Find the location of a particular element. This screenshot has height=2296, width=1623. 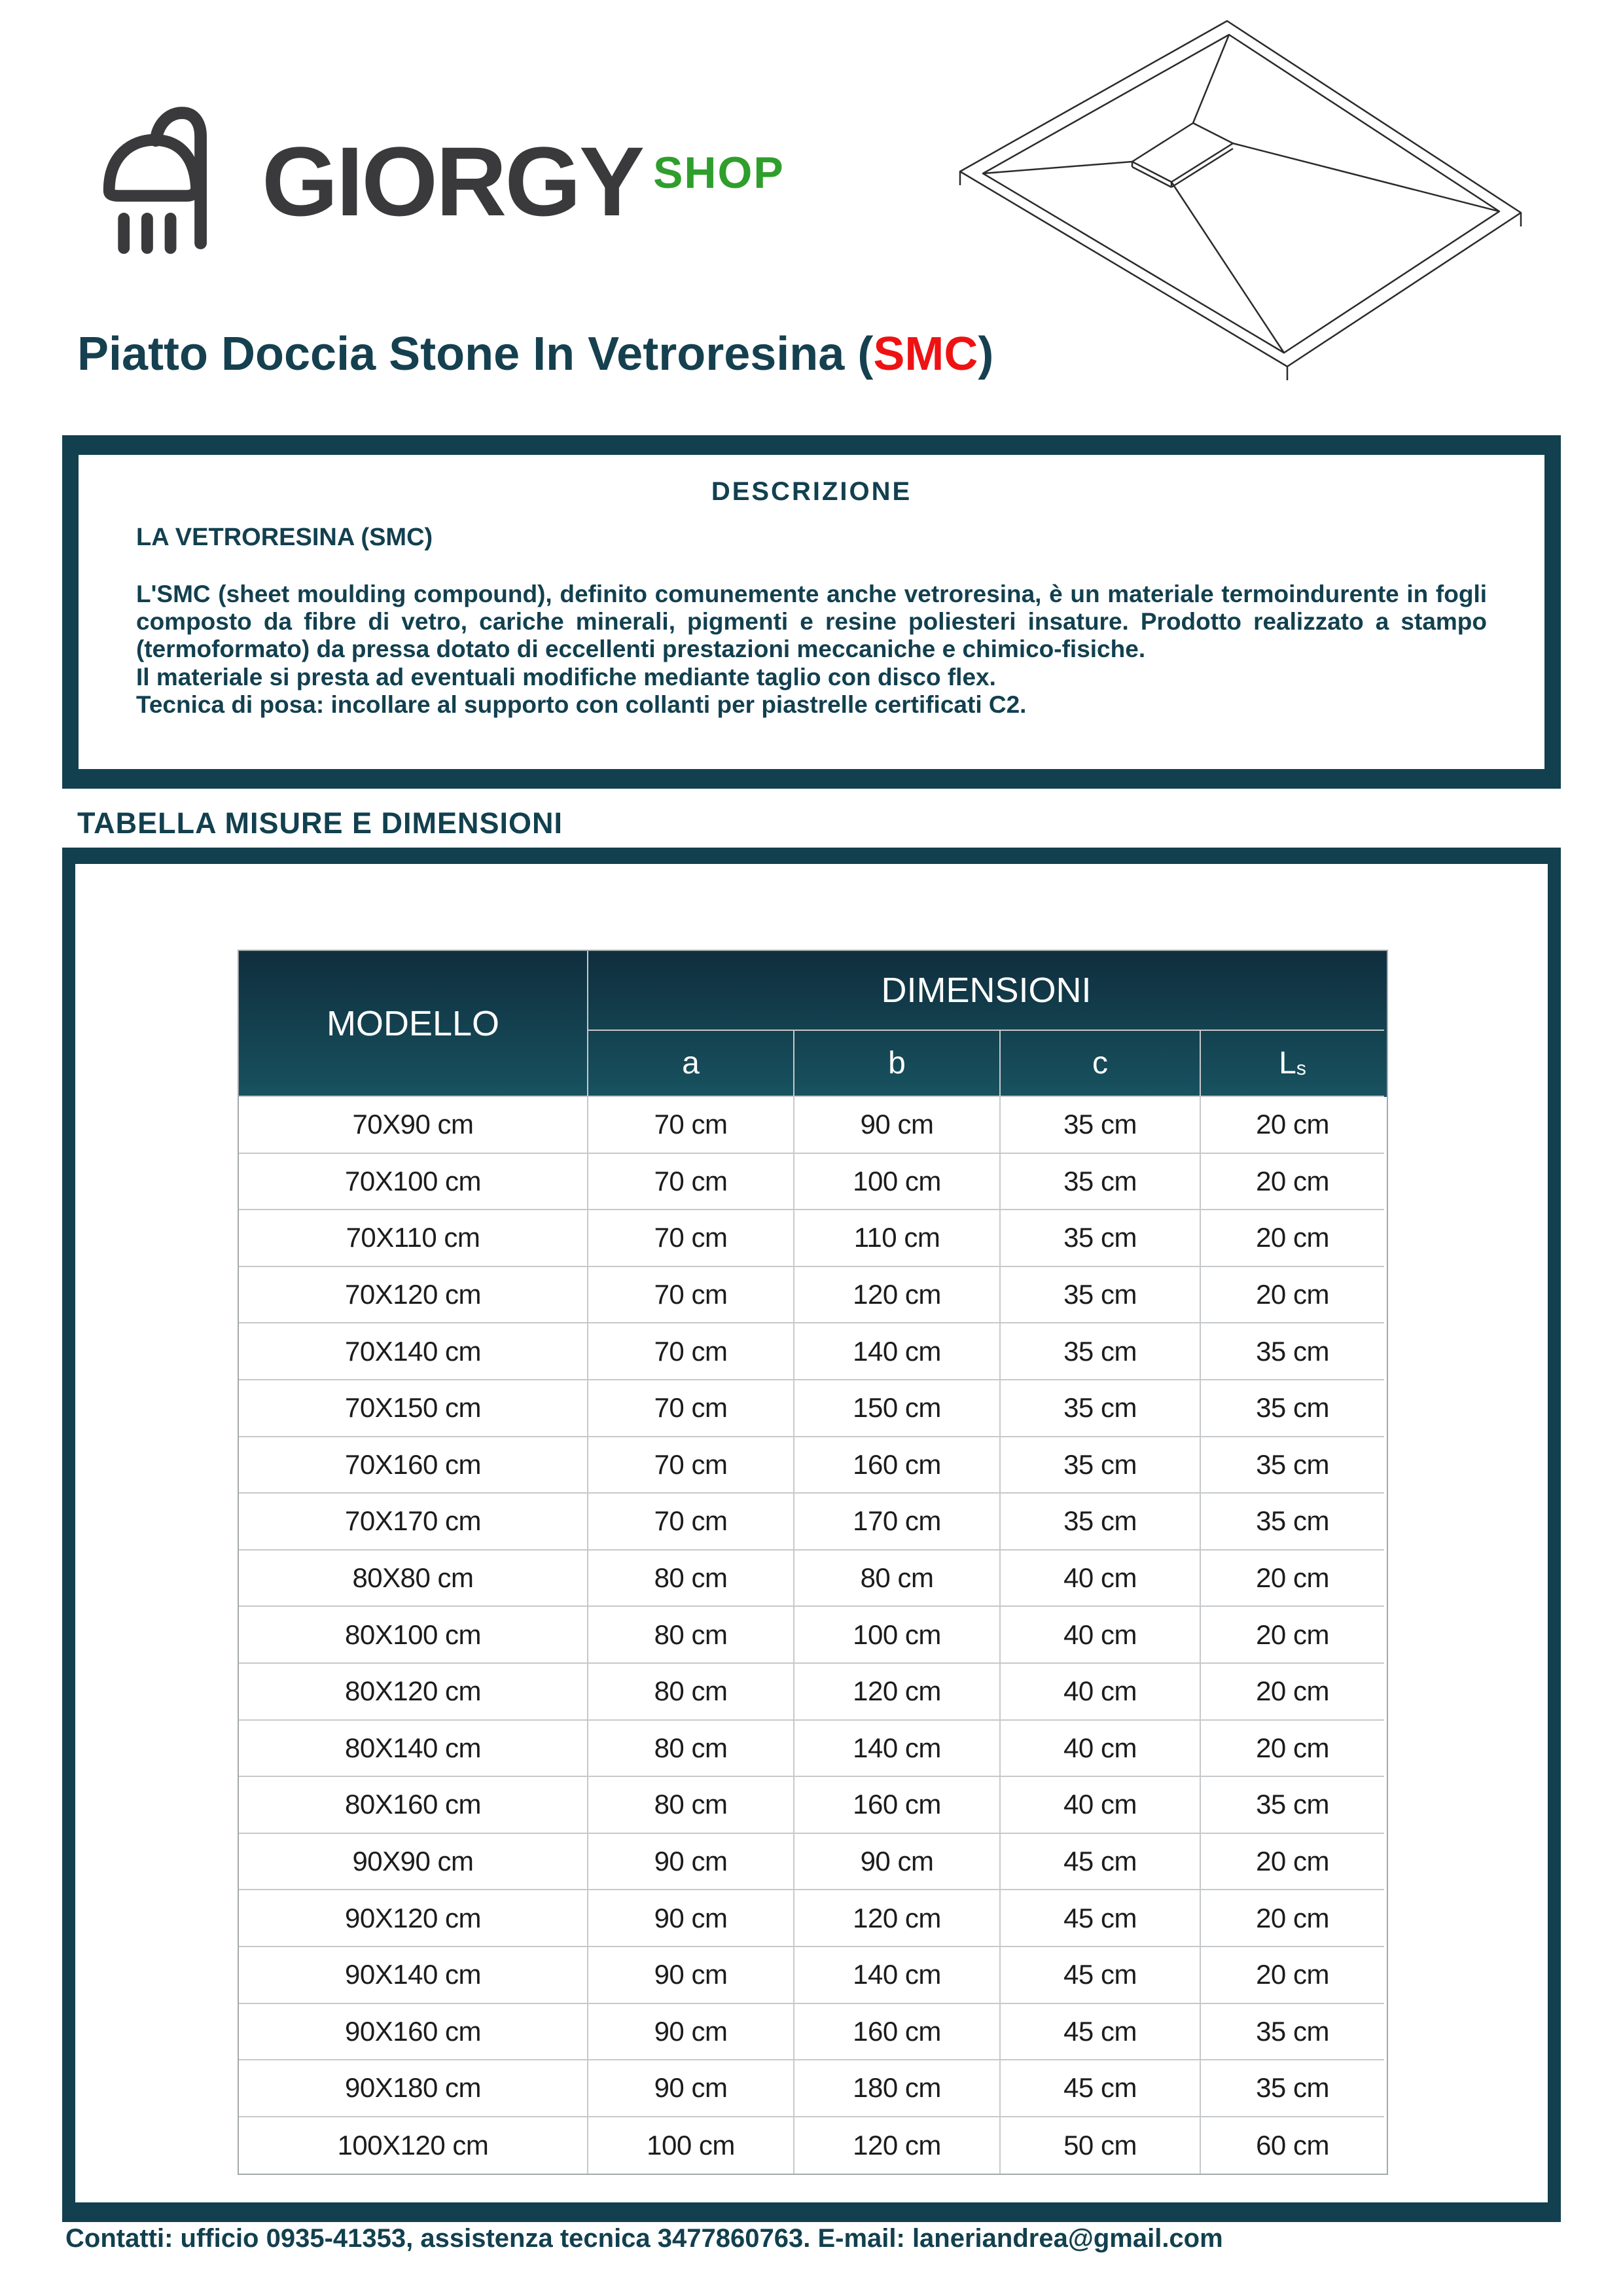

shower-tray-drawing is located at coordinates (1240, 200).